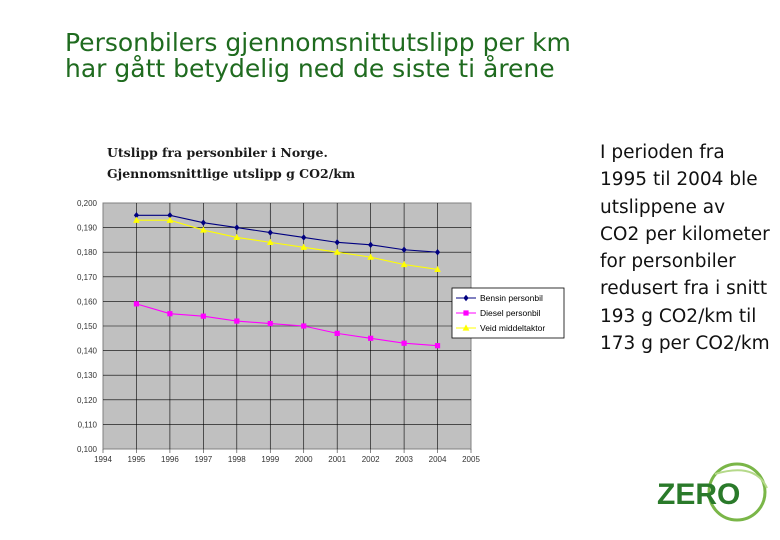  What do you see at coordinates (237, 459) in the screenshot?
I see `x-tick-label: 1998` at bounding box center [237, 459].